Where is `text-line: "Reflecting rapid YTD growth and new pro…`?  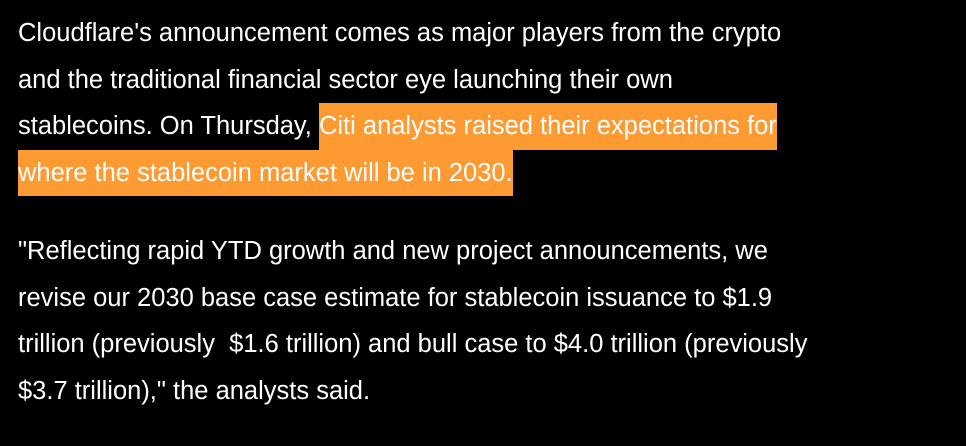 text-line: "Reflecting rapid YTD growth and new pro… is located at coordinates (488, 251).